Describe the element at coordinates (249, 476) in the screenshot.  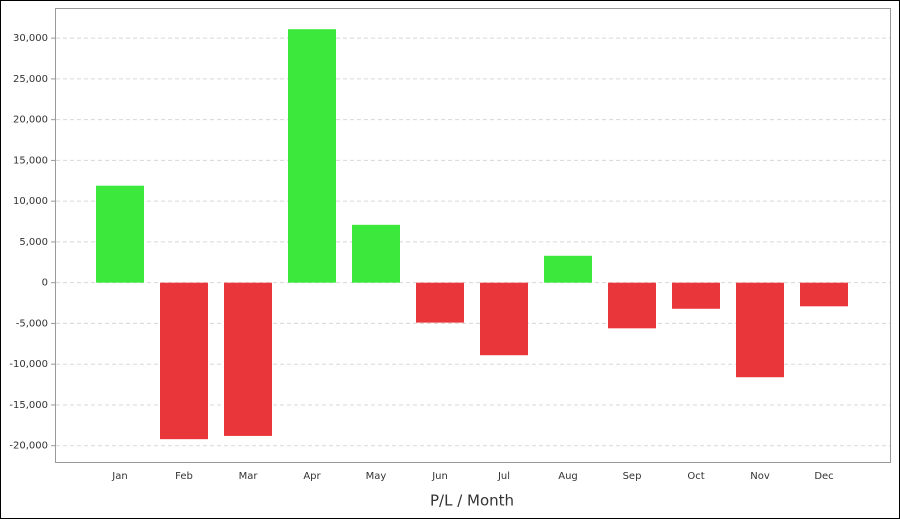
I see `x-tick-label: Mar` at that location.